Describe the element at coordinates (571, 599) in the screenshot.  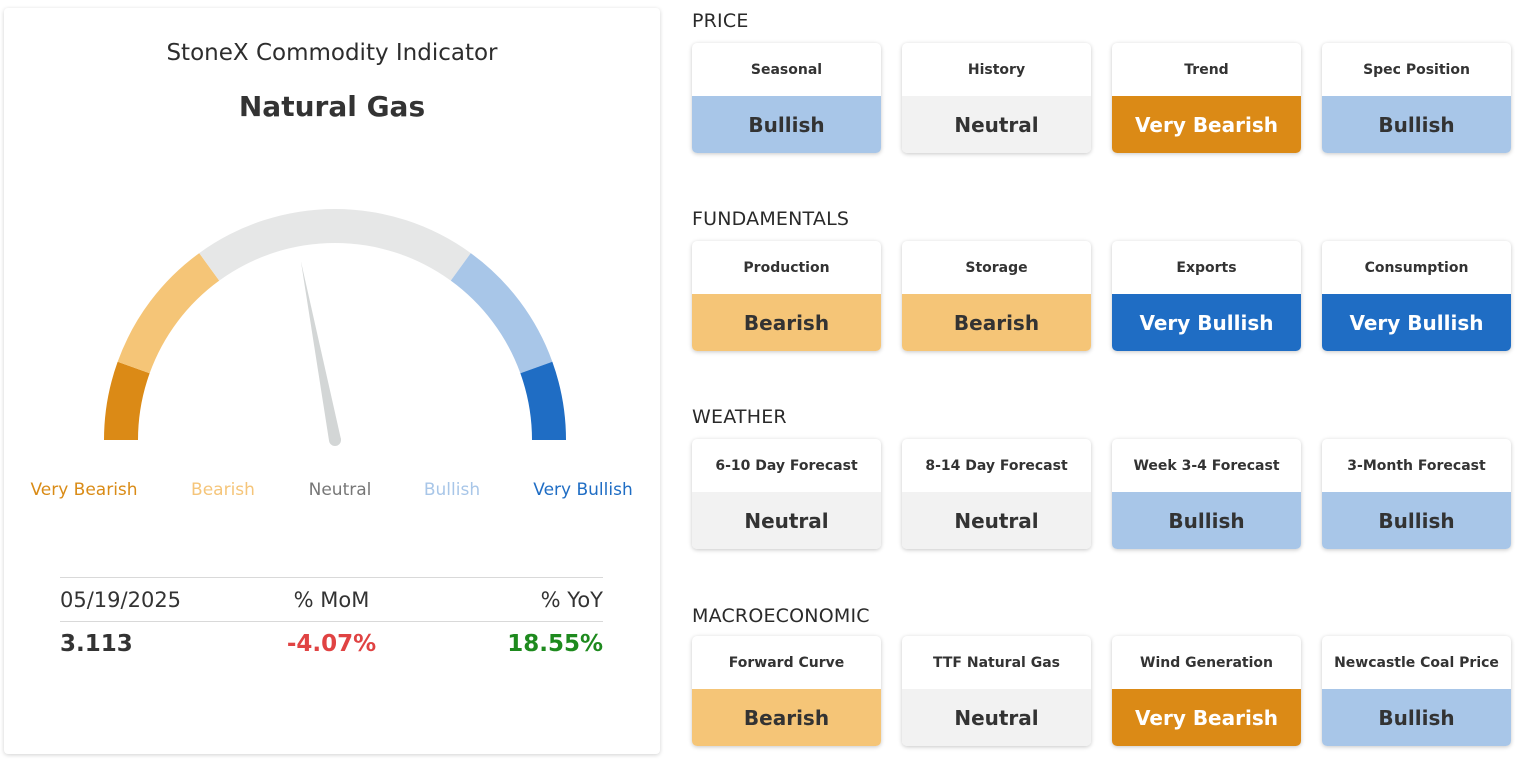
I see `stats-yoy-label: % YoY` at that location.